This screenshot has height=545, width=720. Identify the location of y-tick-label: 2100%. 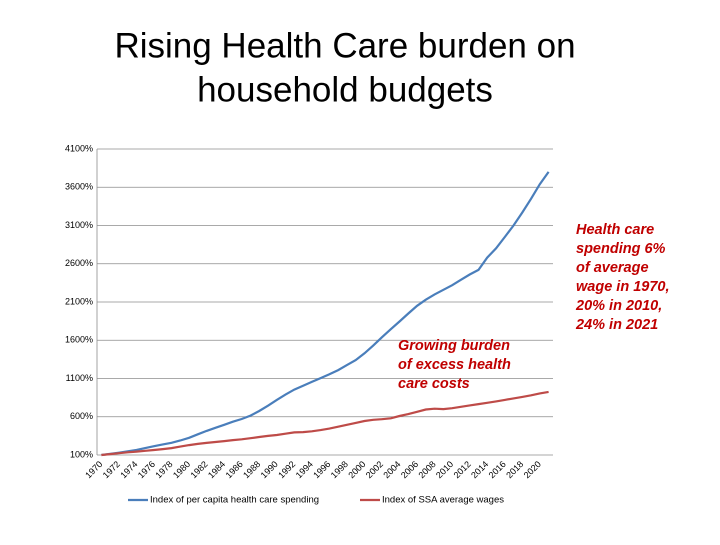
(79, 301).